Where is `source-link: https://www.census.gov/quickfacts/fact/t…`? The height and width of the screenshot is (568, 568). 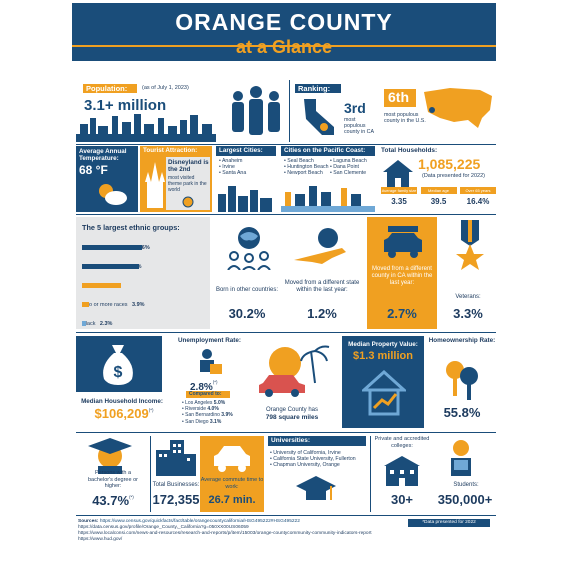
source-link: https://www.census.gov/quickfacts/fact/t… is located at coordinates (199, 521).